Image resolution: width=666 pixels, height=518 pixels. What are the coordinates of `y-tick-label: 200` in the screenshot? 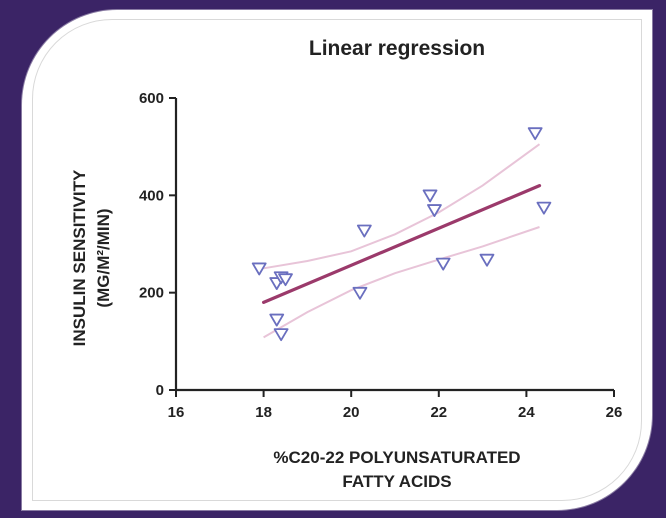 It's located at (151, 293).